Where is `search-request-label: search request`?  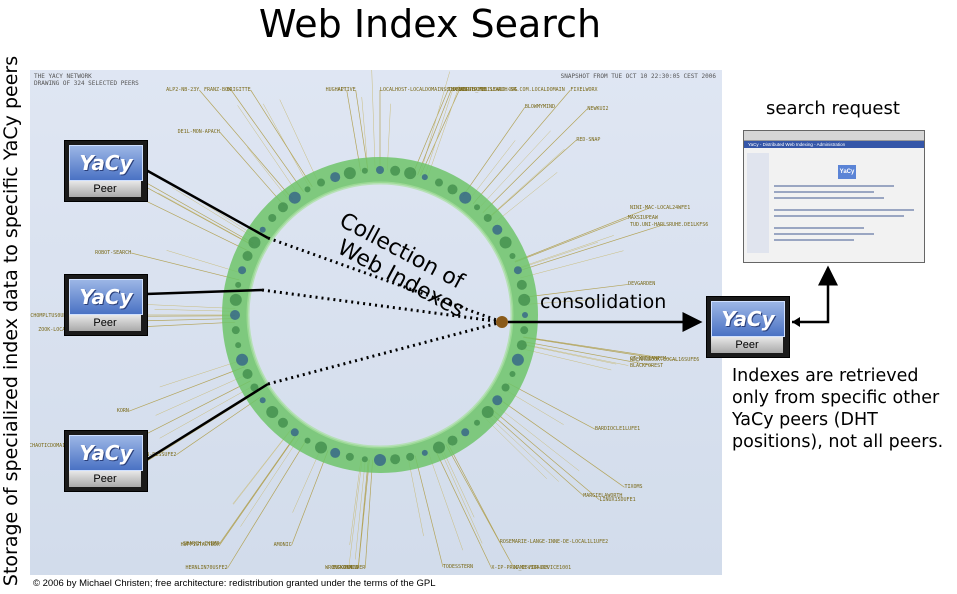
search-request-label: search request is located at coordinates (833, 108).